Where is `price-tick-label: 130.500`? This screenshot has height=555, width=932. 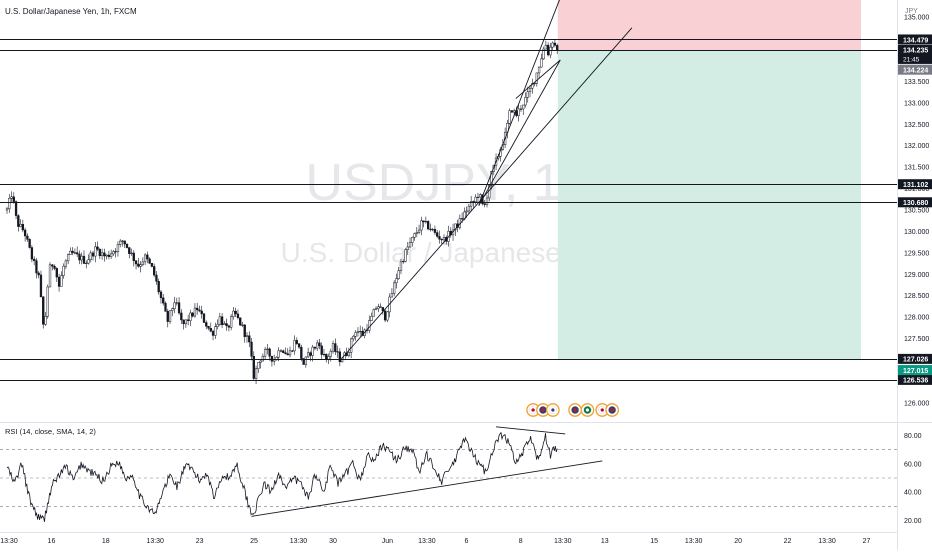
price-tick-label: 130.500 is located at coordinates (916, 211).